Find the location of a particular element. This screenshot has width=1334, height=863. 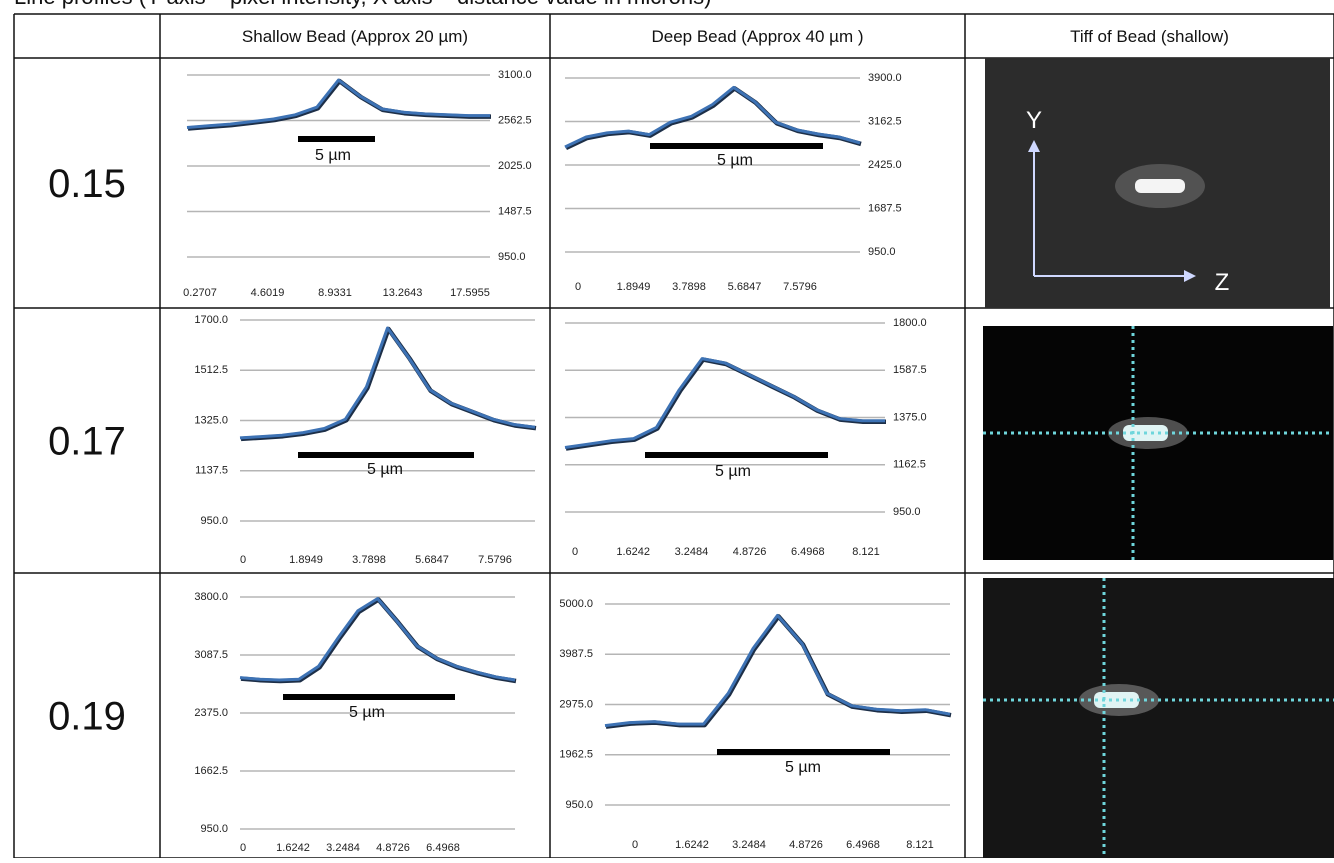

y-tick-label: 2025.0 is located at coordinates (515, 166).